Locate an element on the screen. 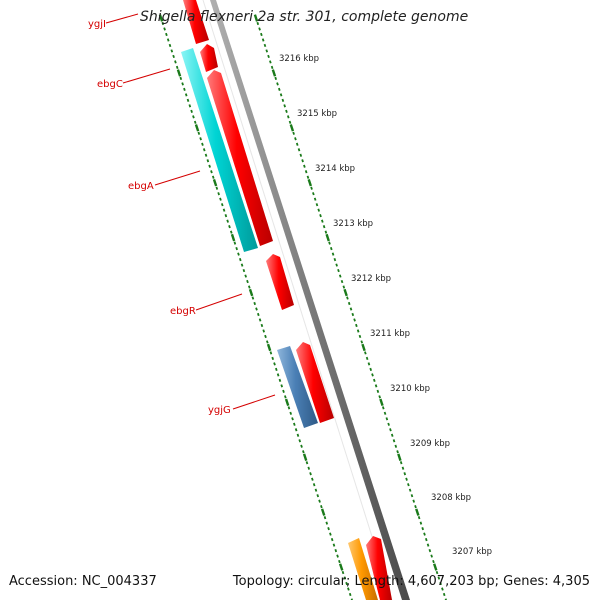  accession-text: Accession: NC_004337 is located at coordinates (83, 581).